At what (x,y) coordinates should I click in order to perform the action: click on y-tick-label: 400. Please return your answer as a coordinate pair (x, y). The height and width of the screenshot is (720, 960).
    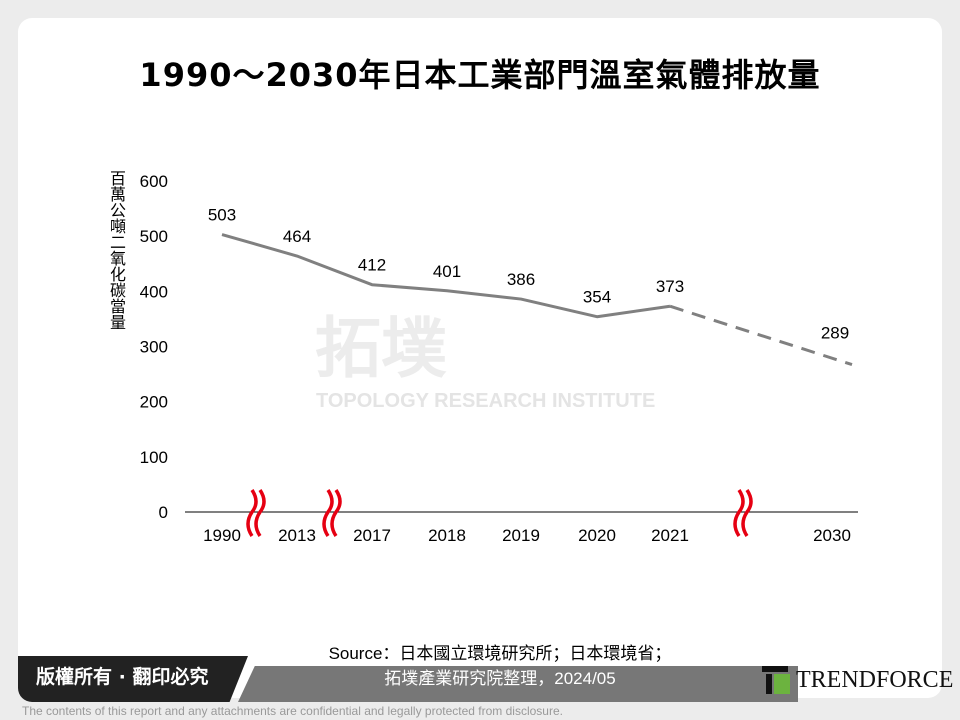
    Looking at the image, I should click on (154, 291).